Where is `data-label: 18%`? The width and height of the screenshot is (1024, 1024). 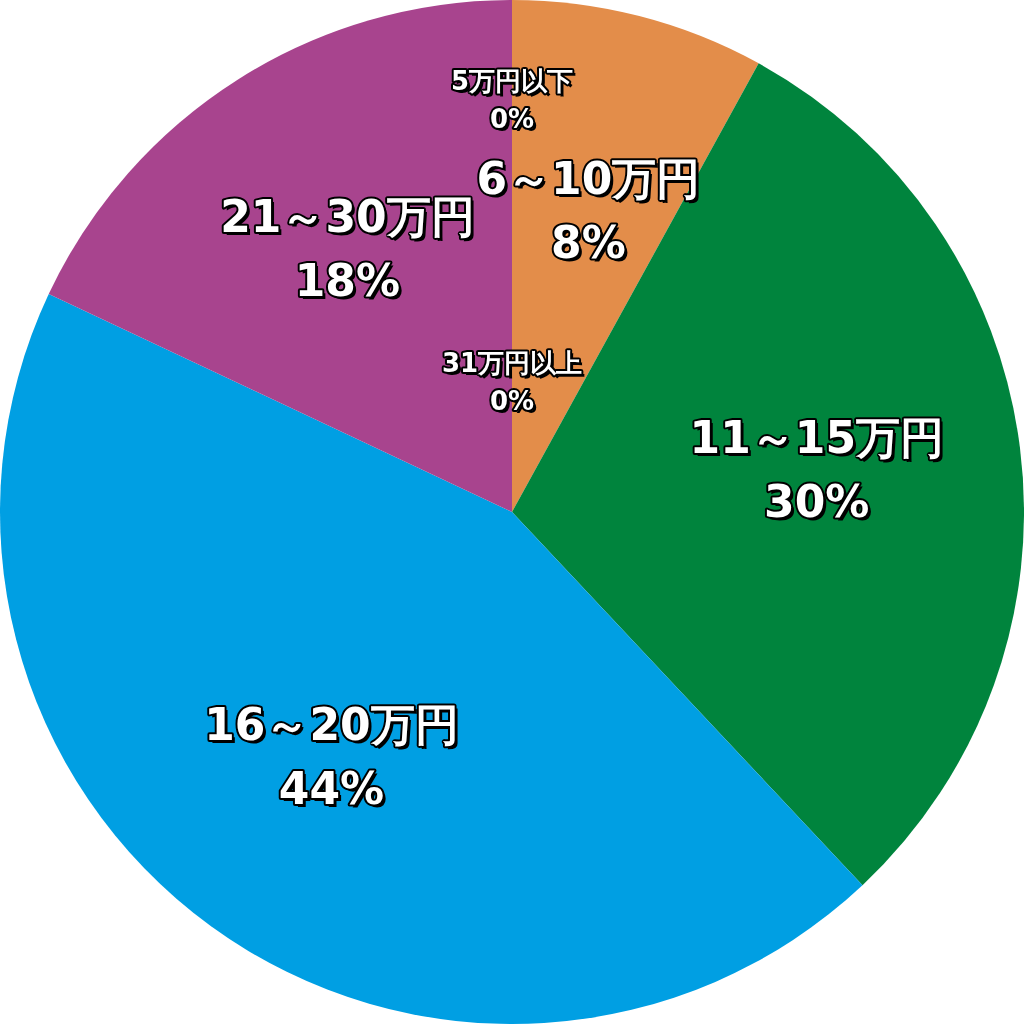 data-label: 18% is located at coordinates (350, 283).